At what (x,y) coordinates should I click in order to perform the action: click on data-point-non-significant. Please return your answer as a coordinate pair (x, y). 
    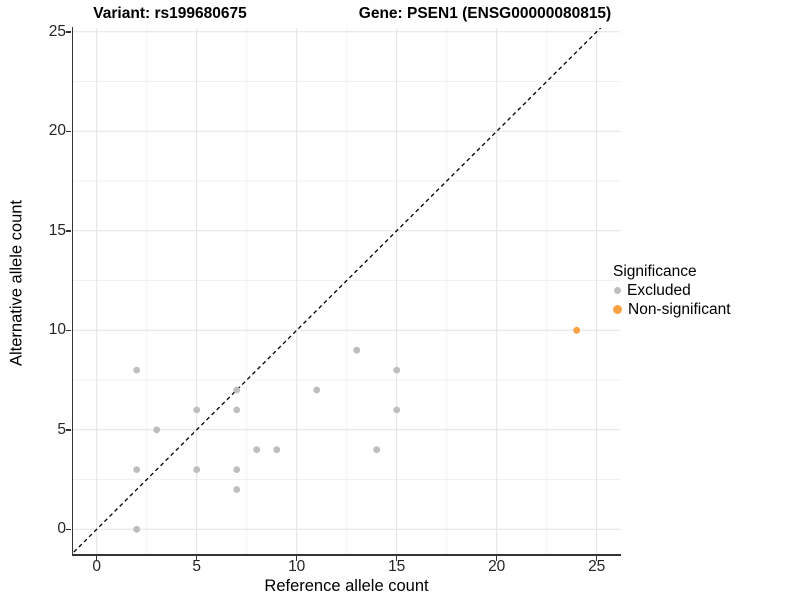
    Looking at the image, I should click on (577, 330).